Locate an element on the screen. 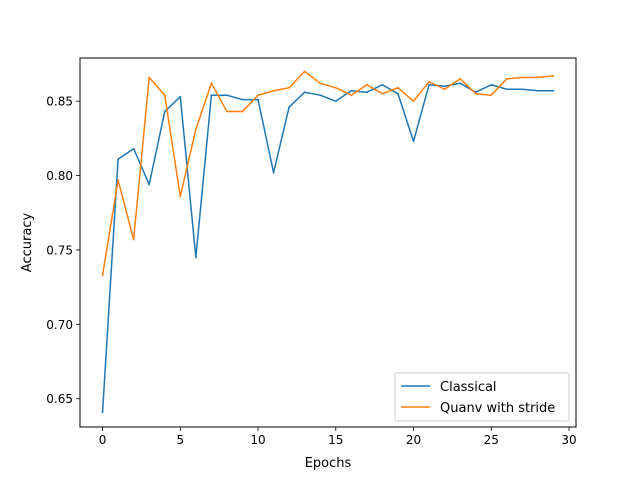 Image resolution: width=640 pixels, height=480 pixels. x-axis: 0 5 10 15 20 25 30 is located at coordinates (338, 437).